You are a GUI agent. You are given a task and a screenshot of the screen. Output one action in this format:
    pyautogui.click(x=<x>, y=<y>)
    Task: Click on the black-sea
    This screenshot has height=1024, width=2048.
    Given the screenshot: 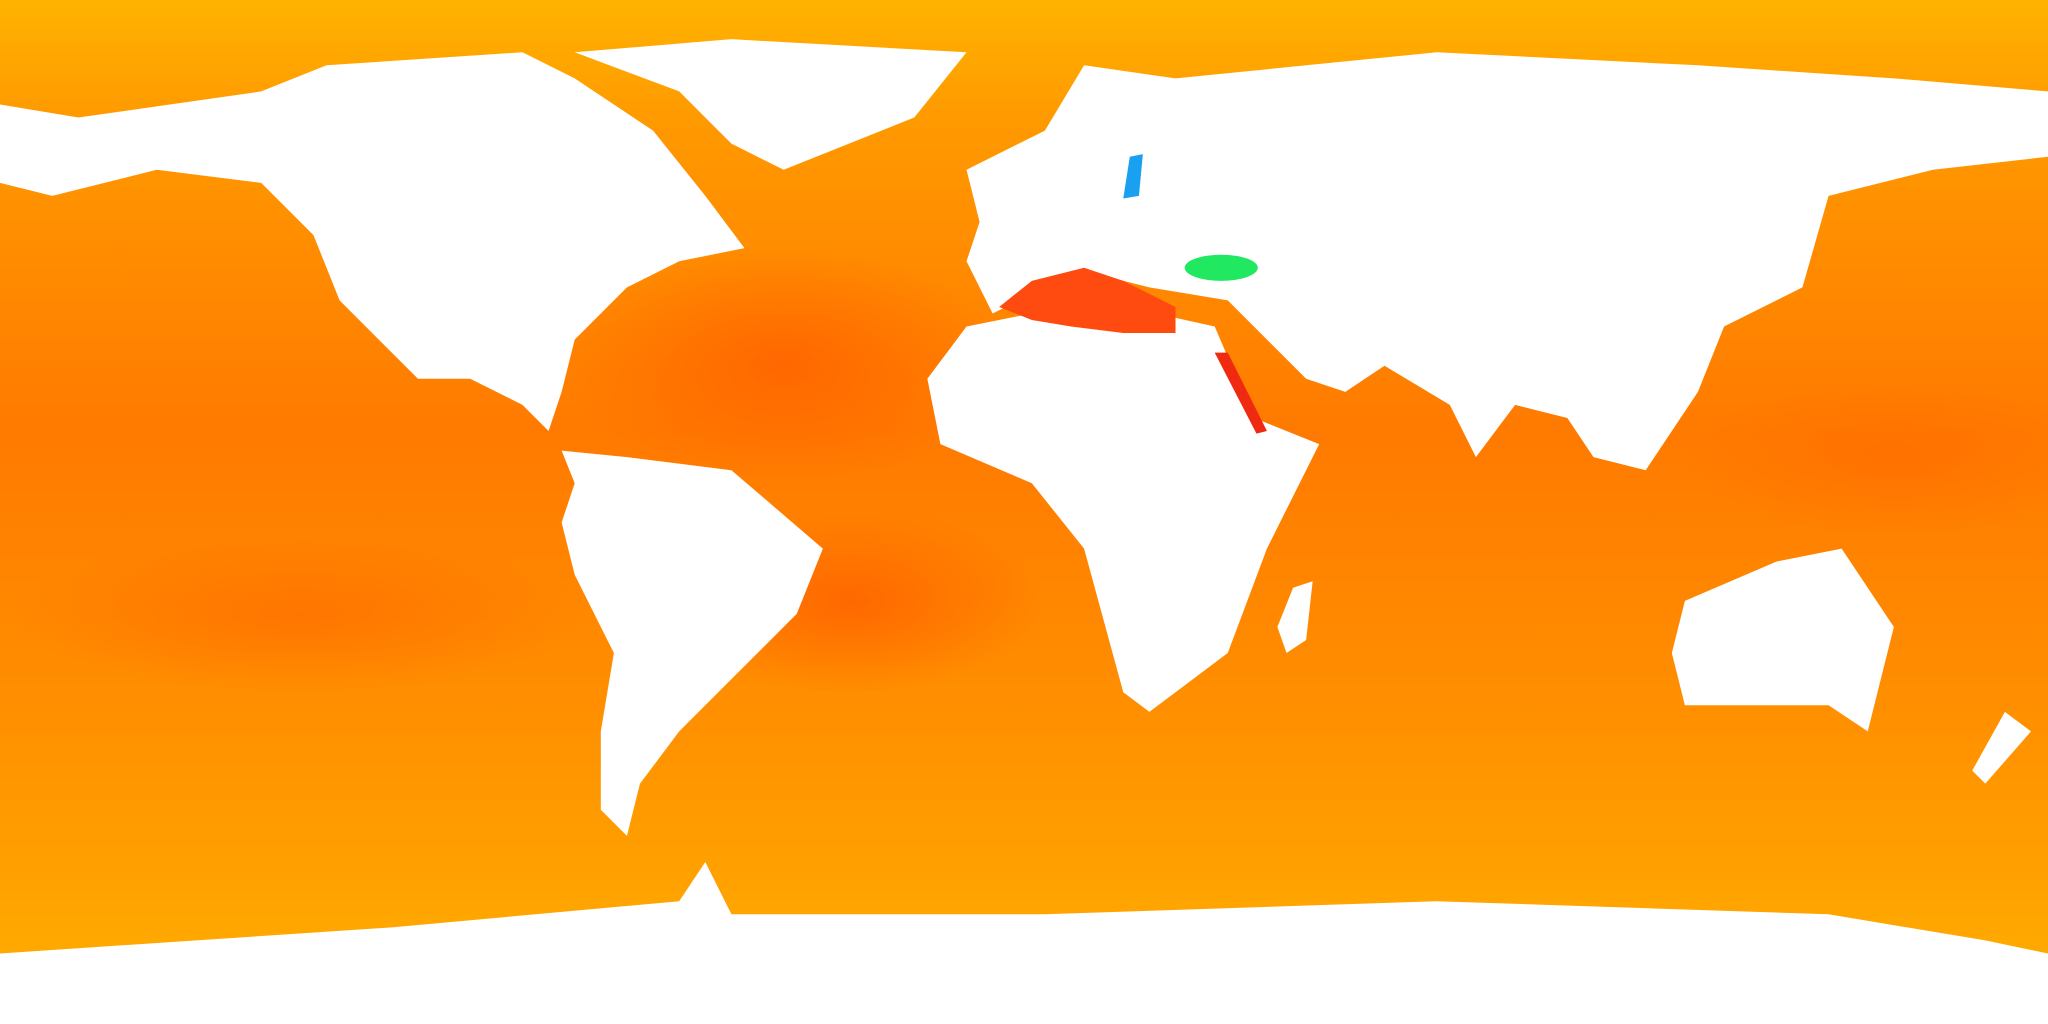 What is the action you would take?
    pyautogui.click(x=1221, y=267)
    